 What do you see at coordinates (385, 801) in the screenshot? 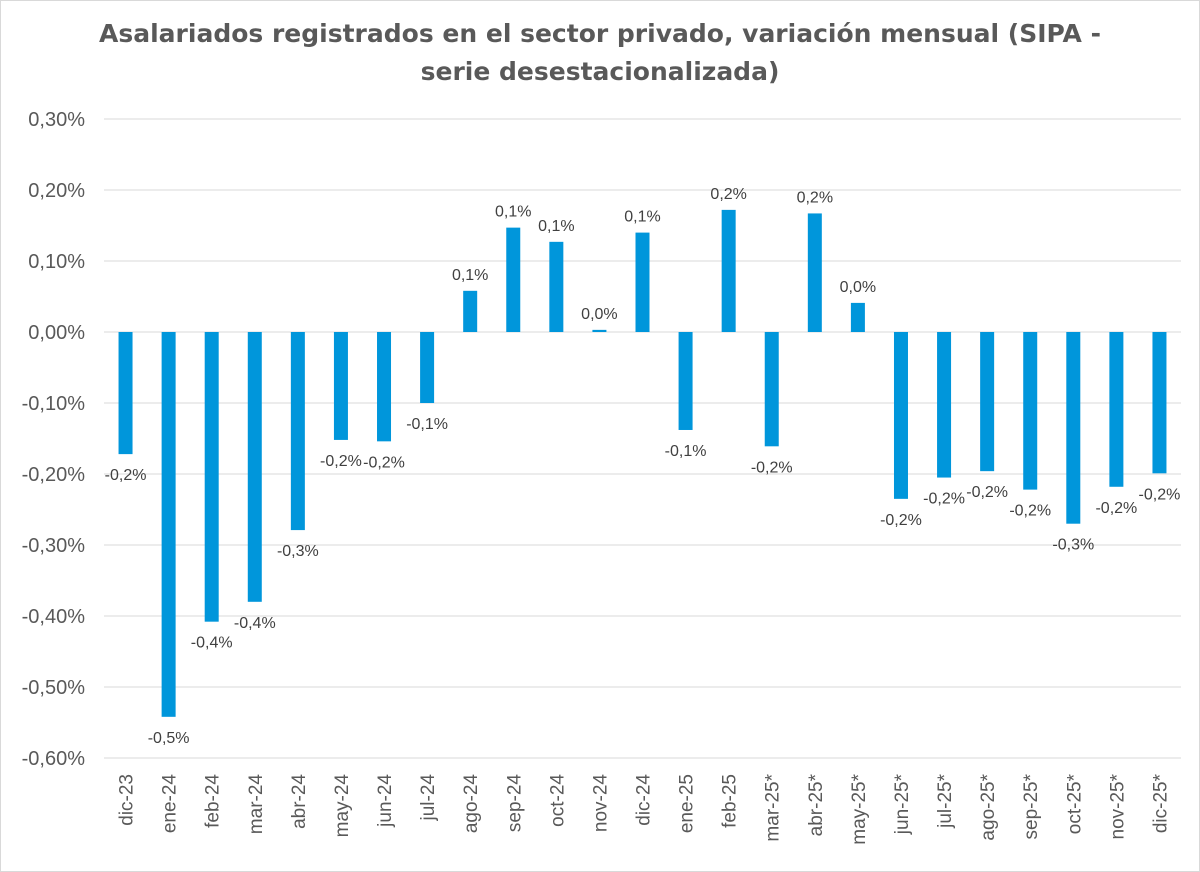
I see `x-tick-label: jun-24` at bounding box center [385, 801].